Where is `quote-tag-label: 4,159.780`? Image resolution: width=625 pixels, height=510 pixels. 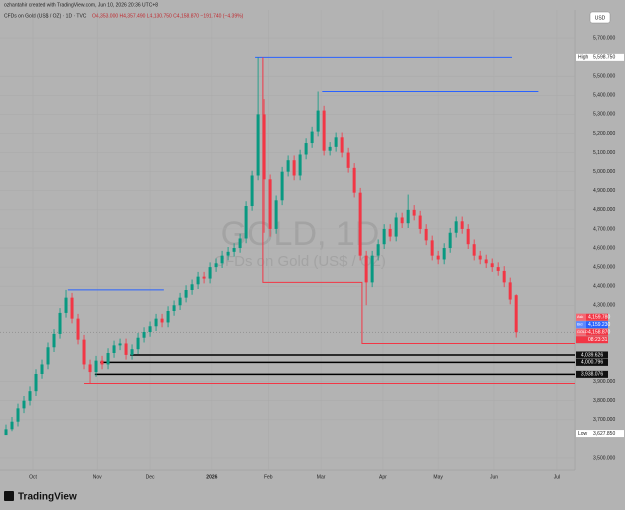
quote-tag-label: 4,159.780 is located at coordinates (599, 318).